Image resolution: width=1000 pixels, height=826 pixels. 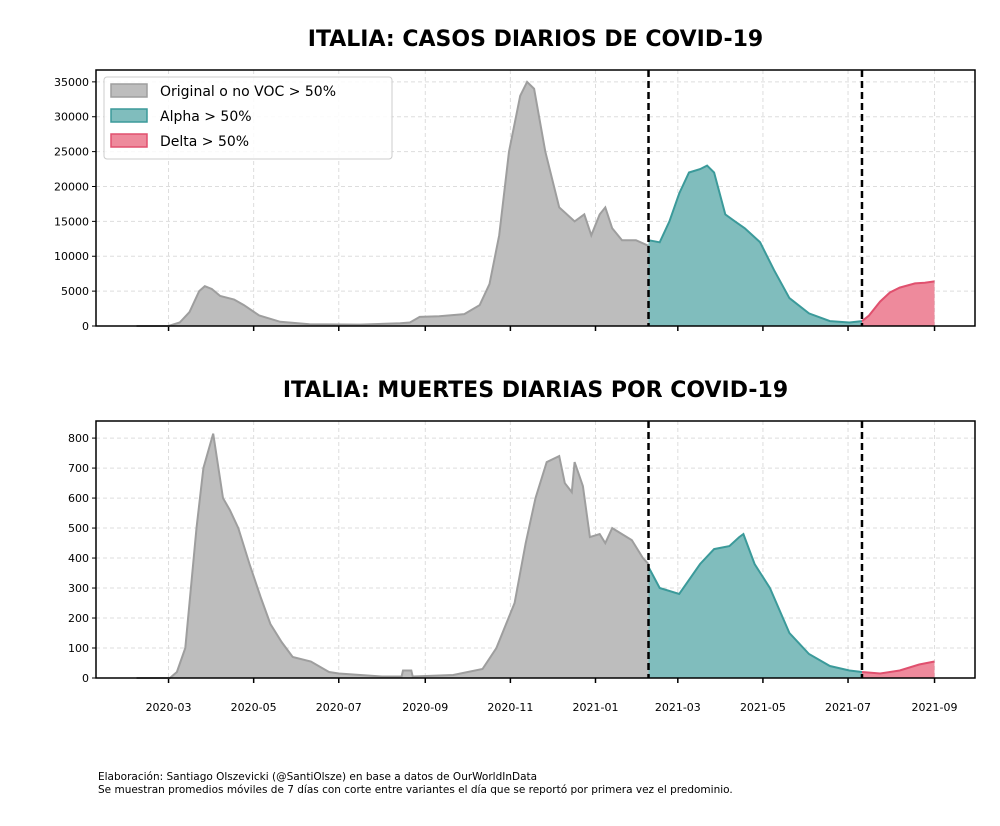 I want to click on y-tick-label: 5000, so click(x=75, y=291).